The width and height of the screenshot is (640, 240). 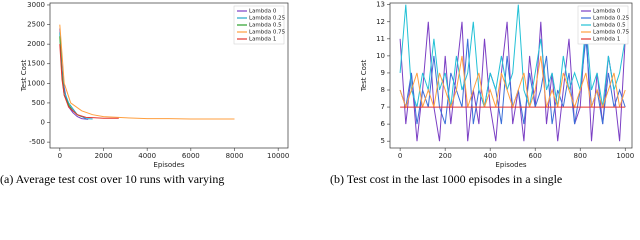 What do you see at coordinates (625, 156) in the screenshot?
I see `x-tick-label: 1000` at bounding box center [625, 156].